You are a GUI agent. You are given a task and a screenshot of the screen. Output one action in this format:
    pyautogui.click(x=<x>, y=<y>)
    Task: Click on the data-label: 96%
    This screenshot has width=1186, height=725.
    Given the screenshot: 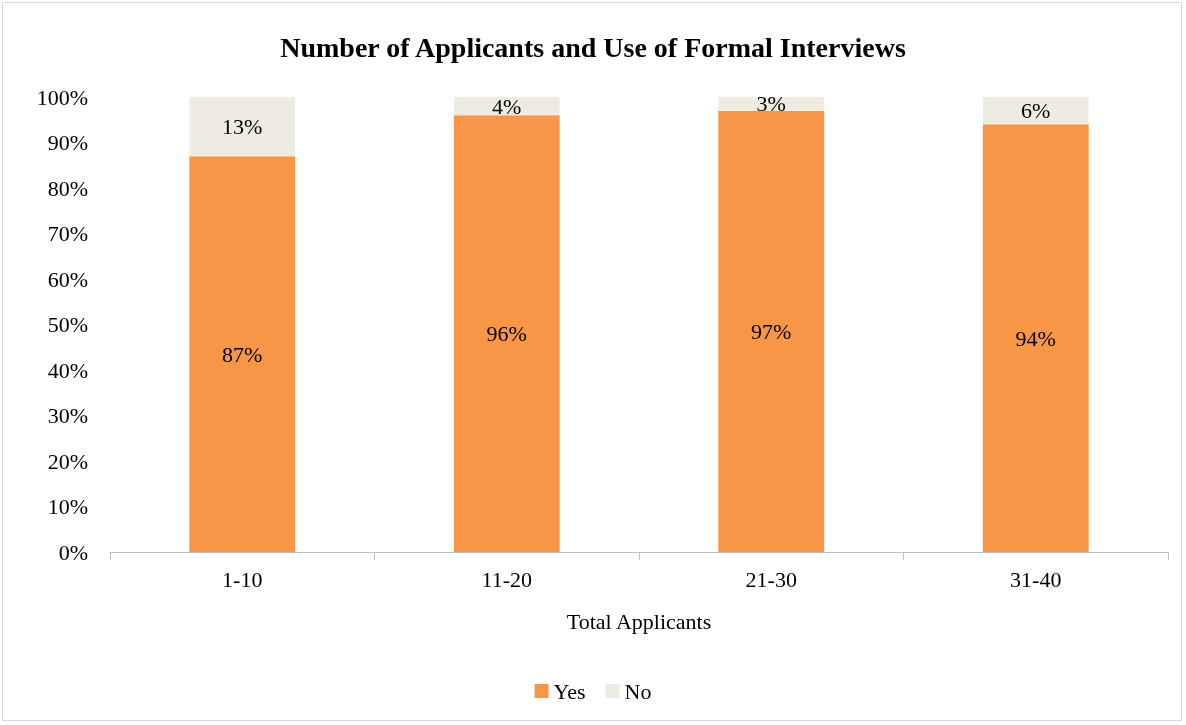 What is the action you would take?
    pyautogui.click(x=506, y=334)
    